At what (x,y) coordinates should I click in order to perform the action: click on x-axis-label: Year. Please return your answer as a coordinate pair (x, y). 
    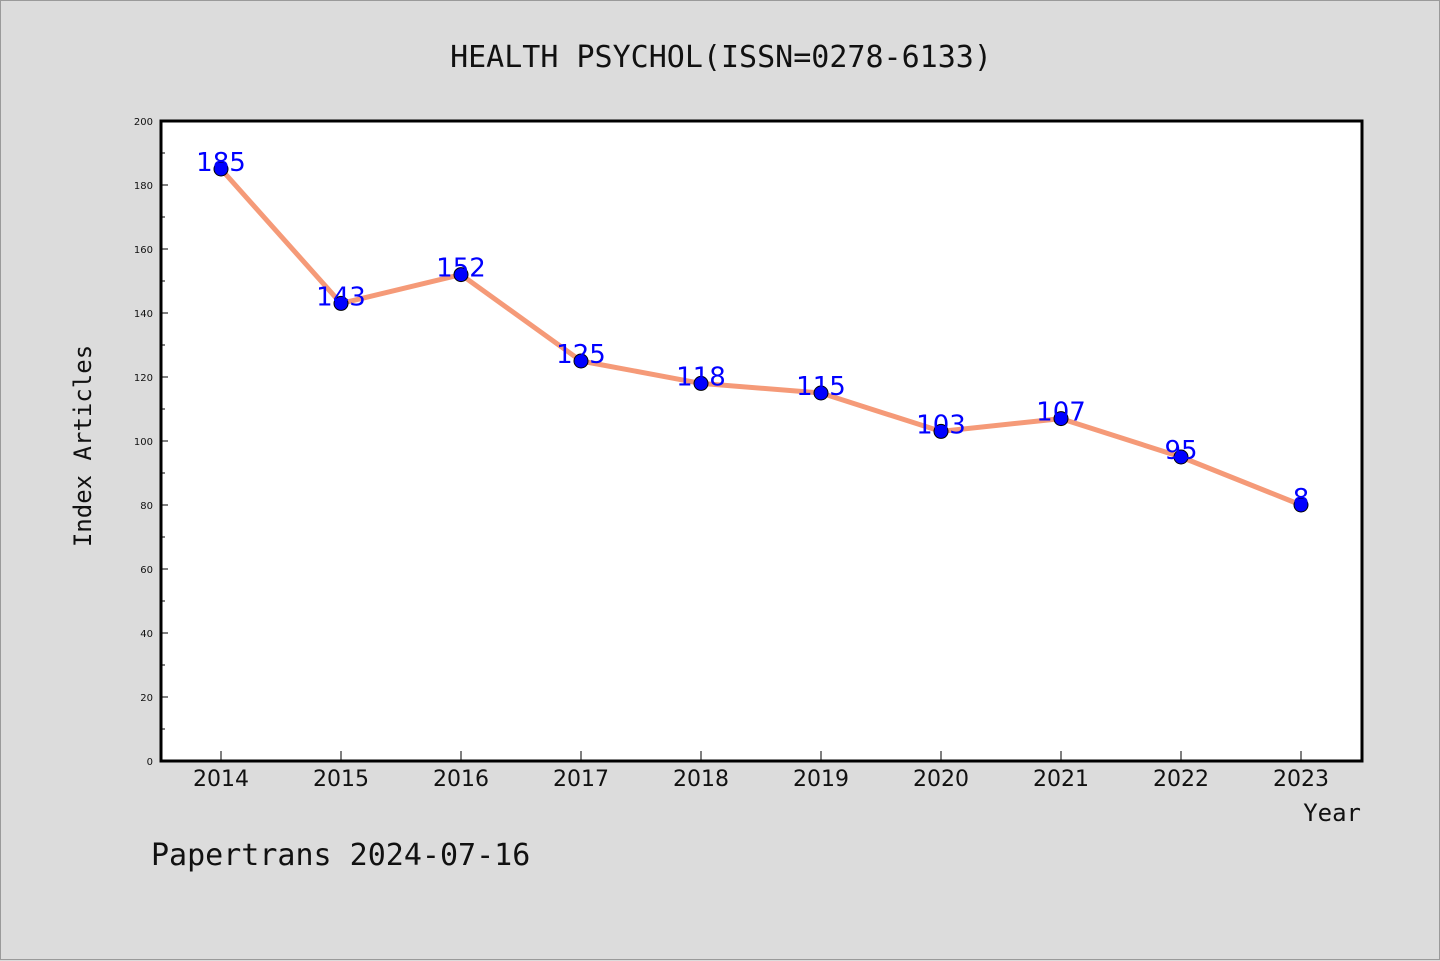
    Looking at the image, I should click on (1332, 813).